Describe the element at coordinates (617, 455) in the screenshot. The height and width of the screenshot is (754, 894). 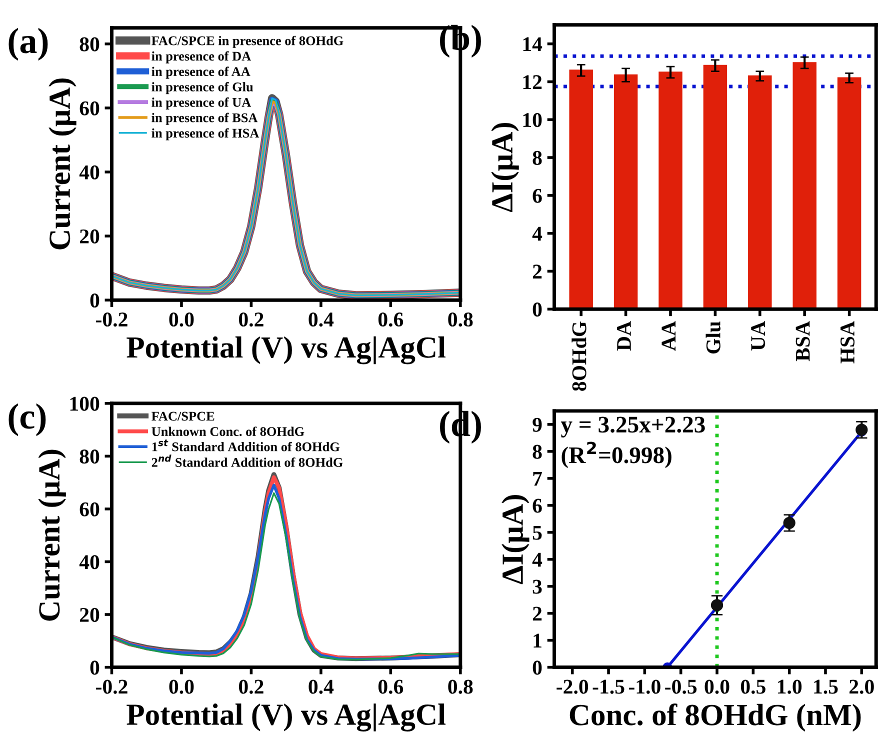
I see `annotation: (R$^{2}$=0.998)` at that location.